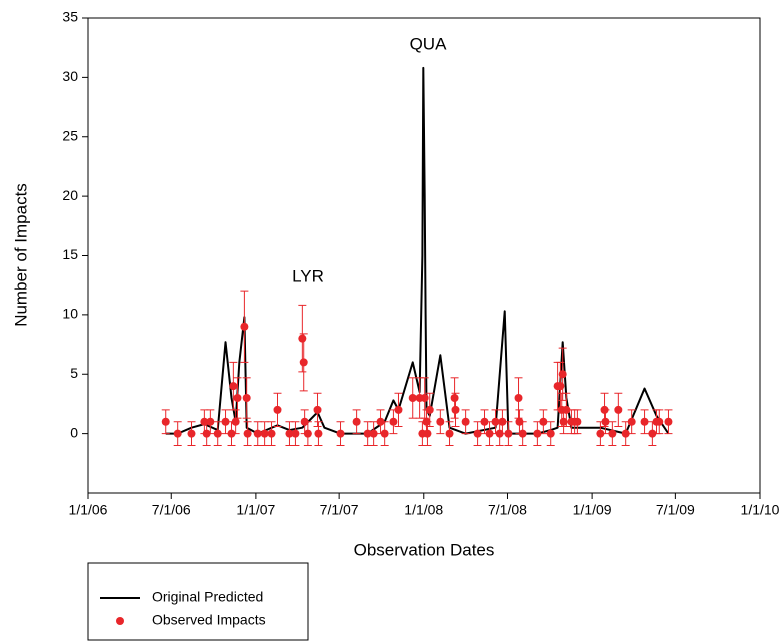  I want to click on legend-box, so click(198, 601).